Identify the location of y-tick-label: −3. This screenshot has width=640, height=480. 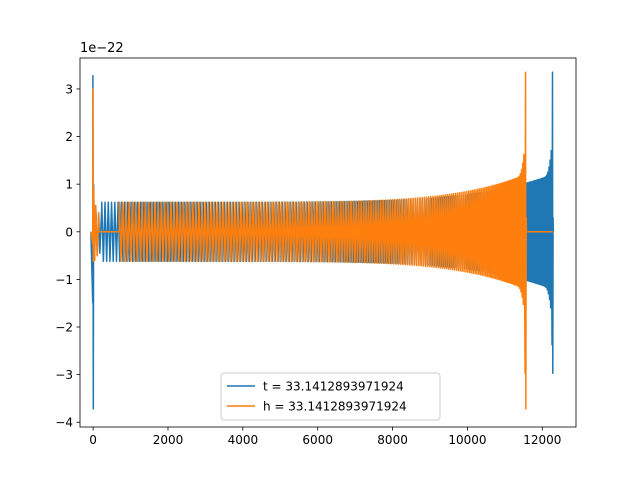
(64, 375).